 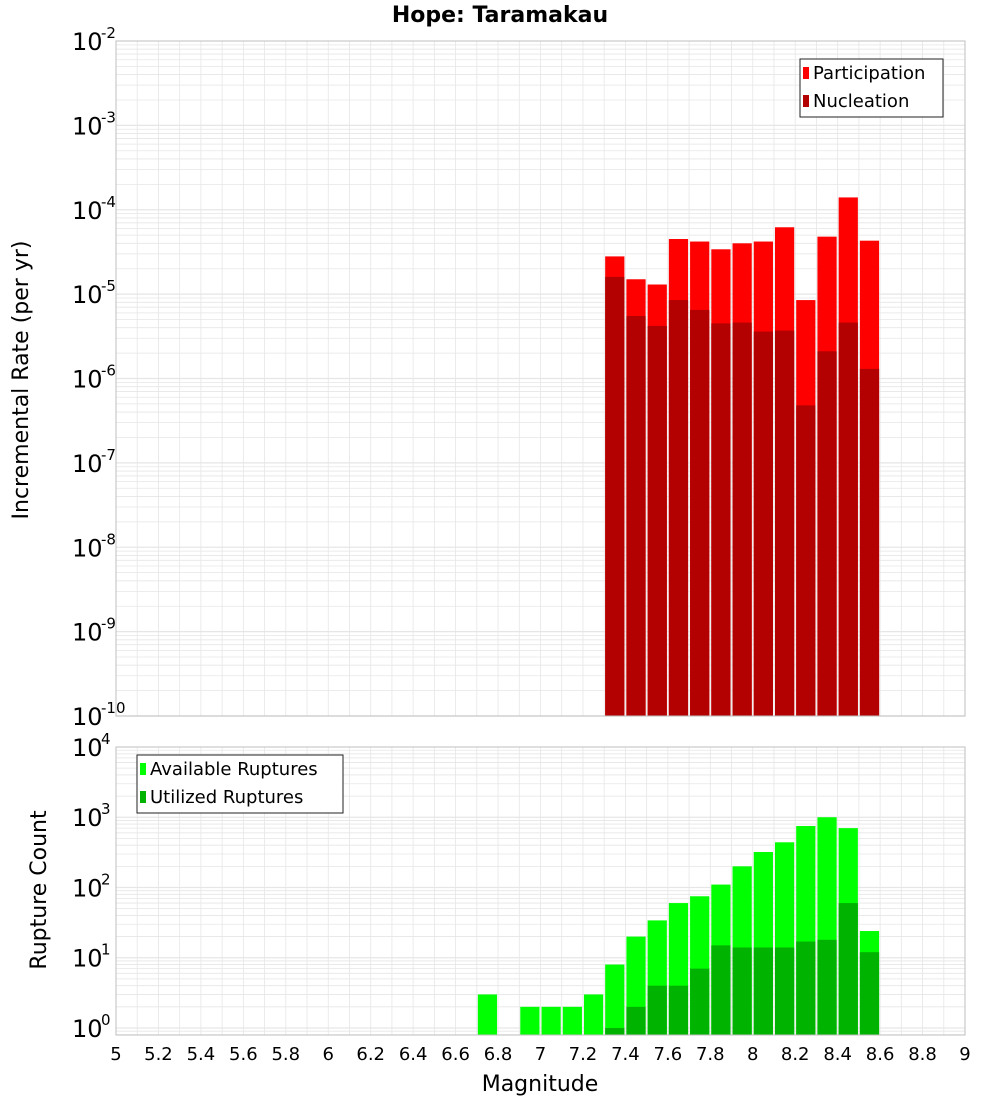 What do you see at coordinates (108, 33) in the screenshot?
I see `y-tick-exponent: -2` at bounding box center [108, 33].